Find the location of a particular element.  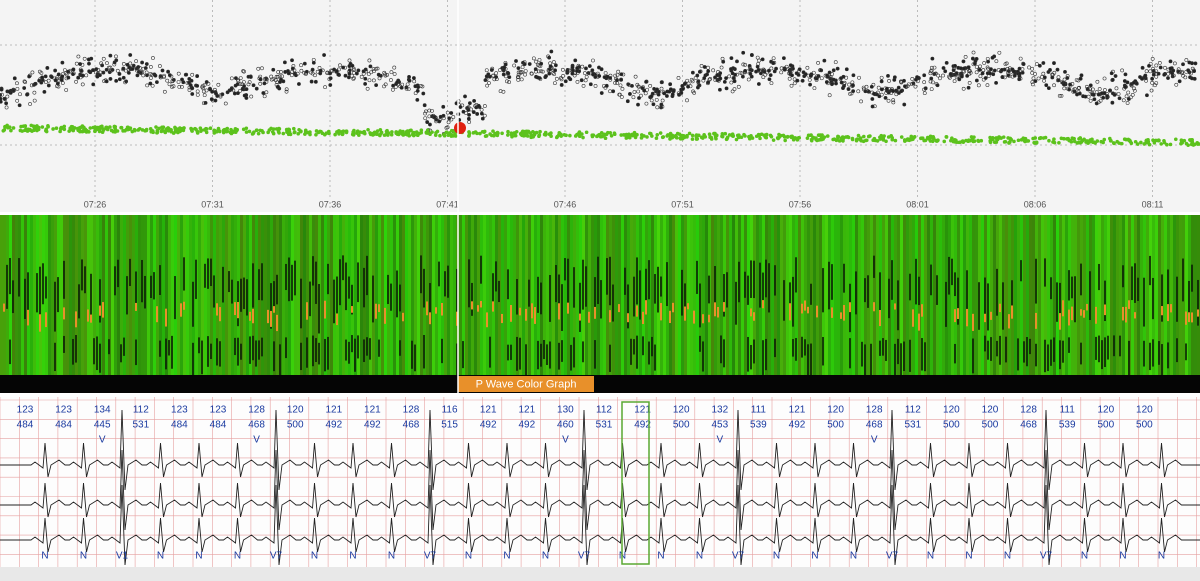

heart-rate: 120 is located at coordinates (951, 410).